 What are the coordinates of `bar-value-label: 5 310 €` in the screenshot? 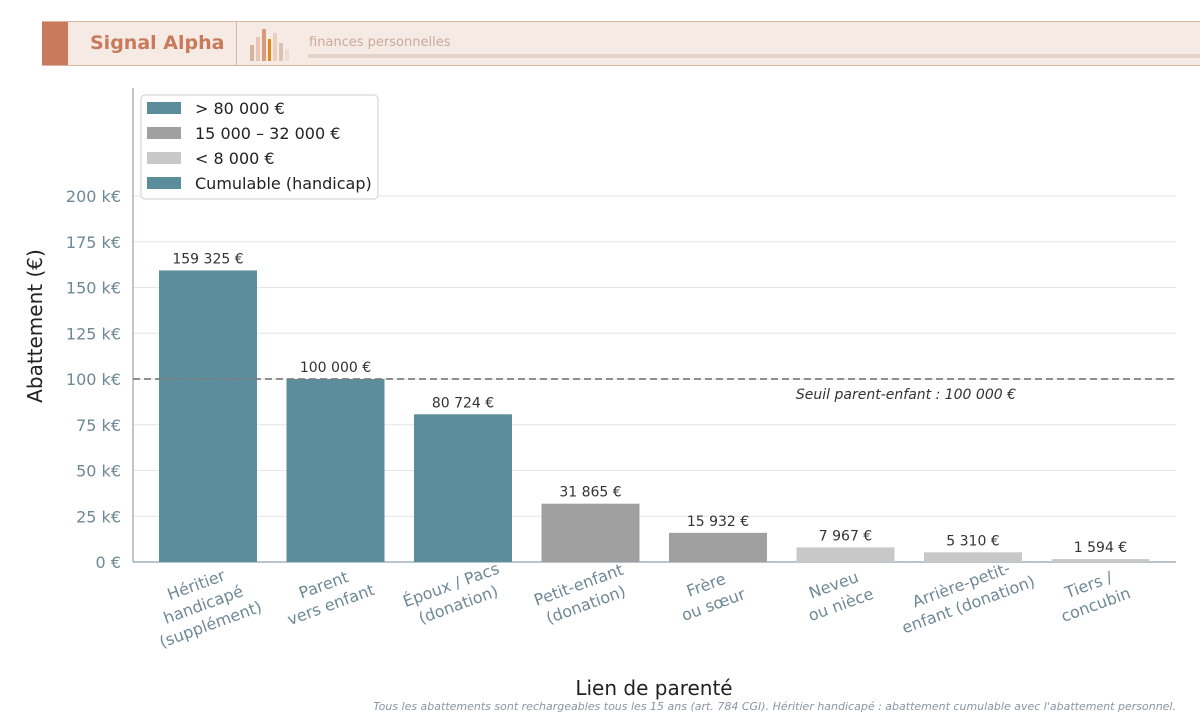 It's located at (972, 541).